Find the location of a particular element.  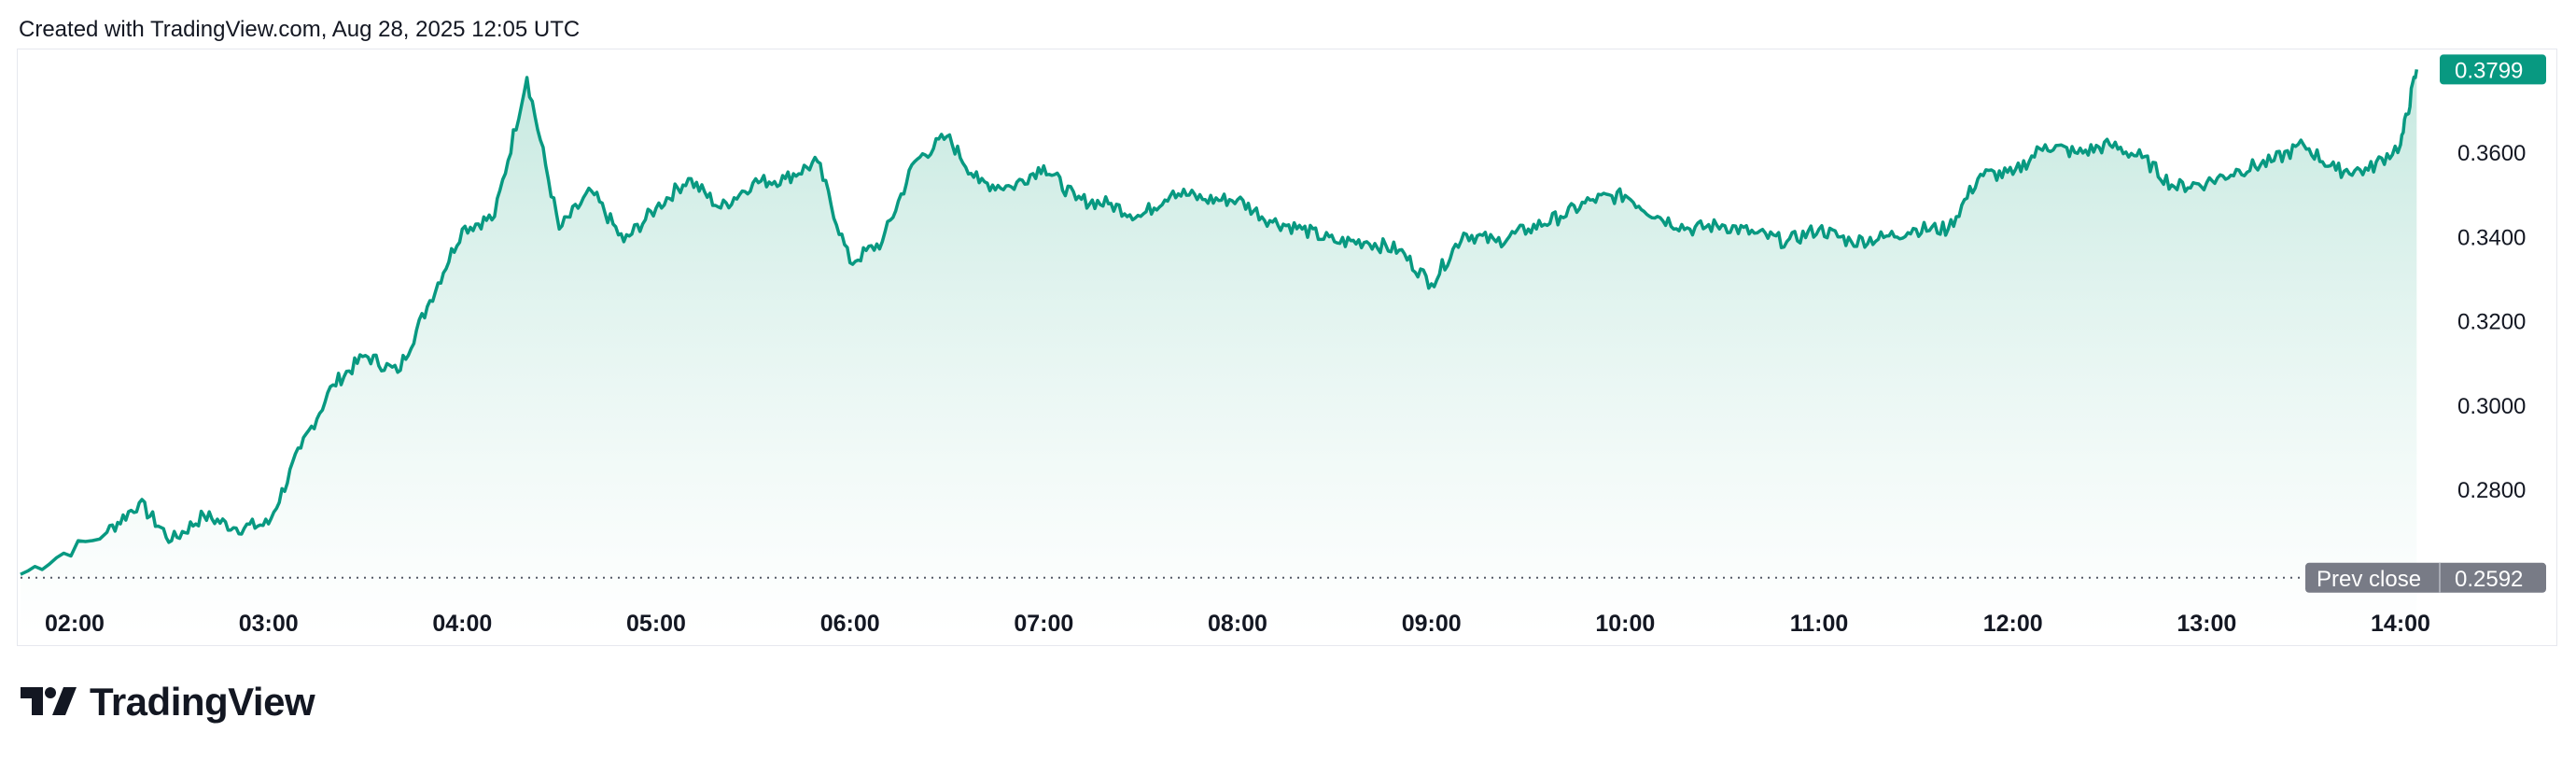

x-tick-label: 13:00 is located at coordinates (2206, 624).